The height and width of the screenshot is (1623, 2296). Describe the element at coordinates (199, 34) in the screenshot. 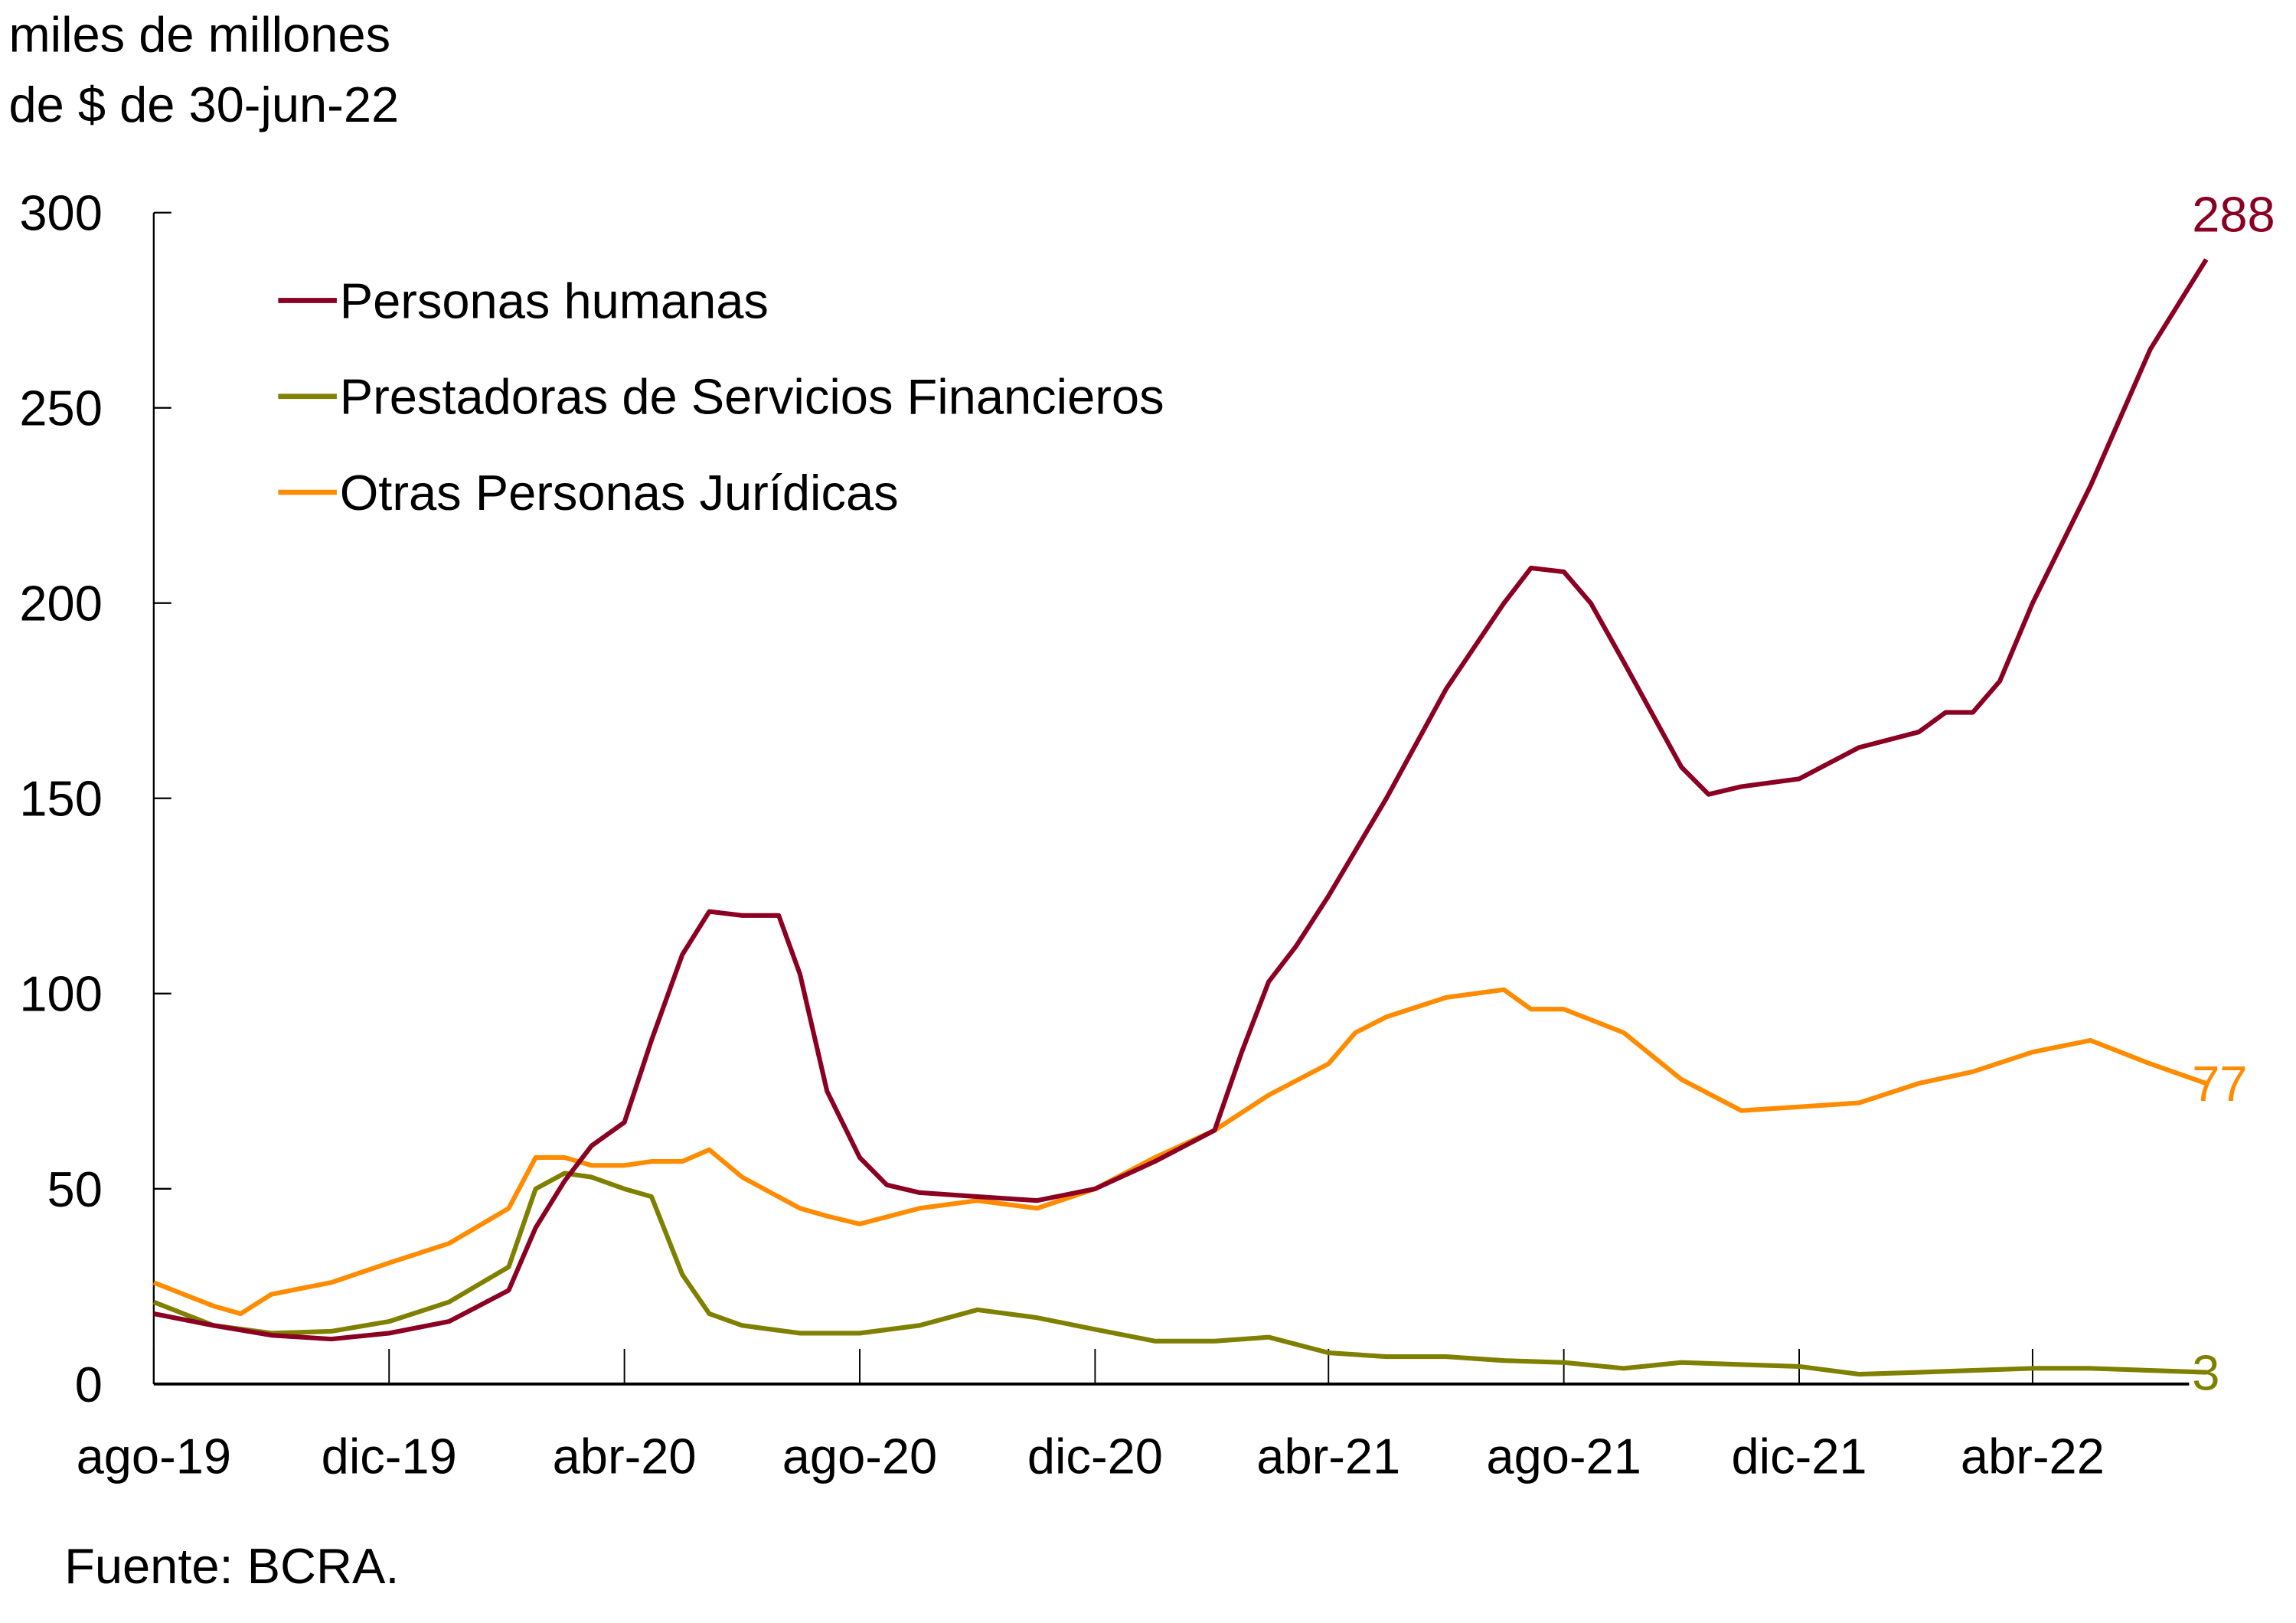

I see `y-axis-label-line-1: miles de millones` at that location.